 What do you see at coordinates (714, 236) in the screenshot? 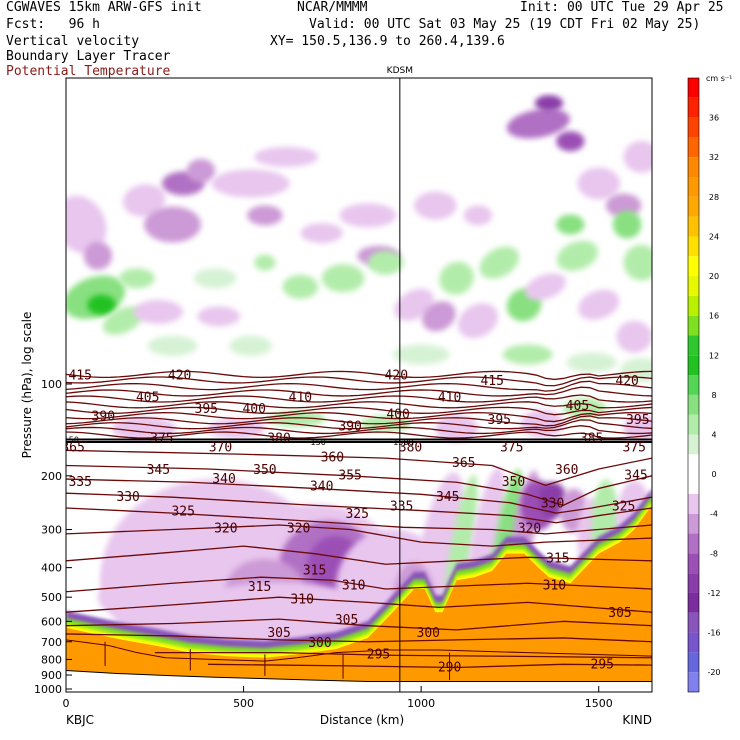
I see `colorbar-tick-24: 24` at bounding box center [714, 236].